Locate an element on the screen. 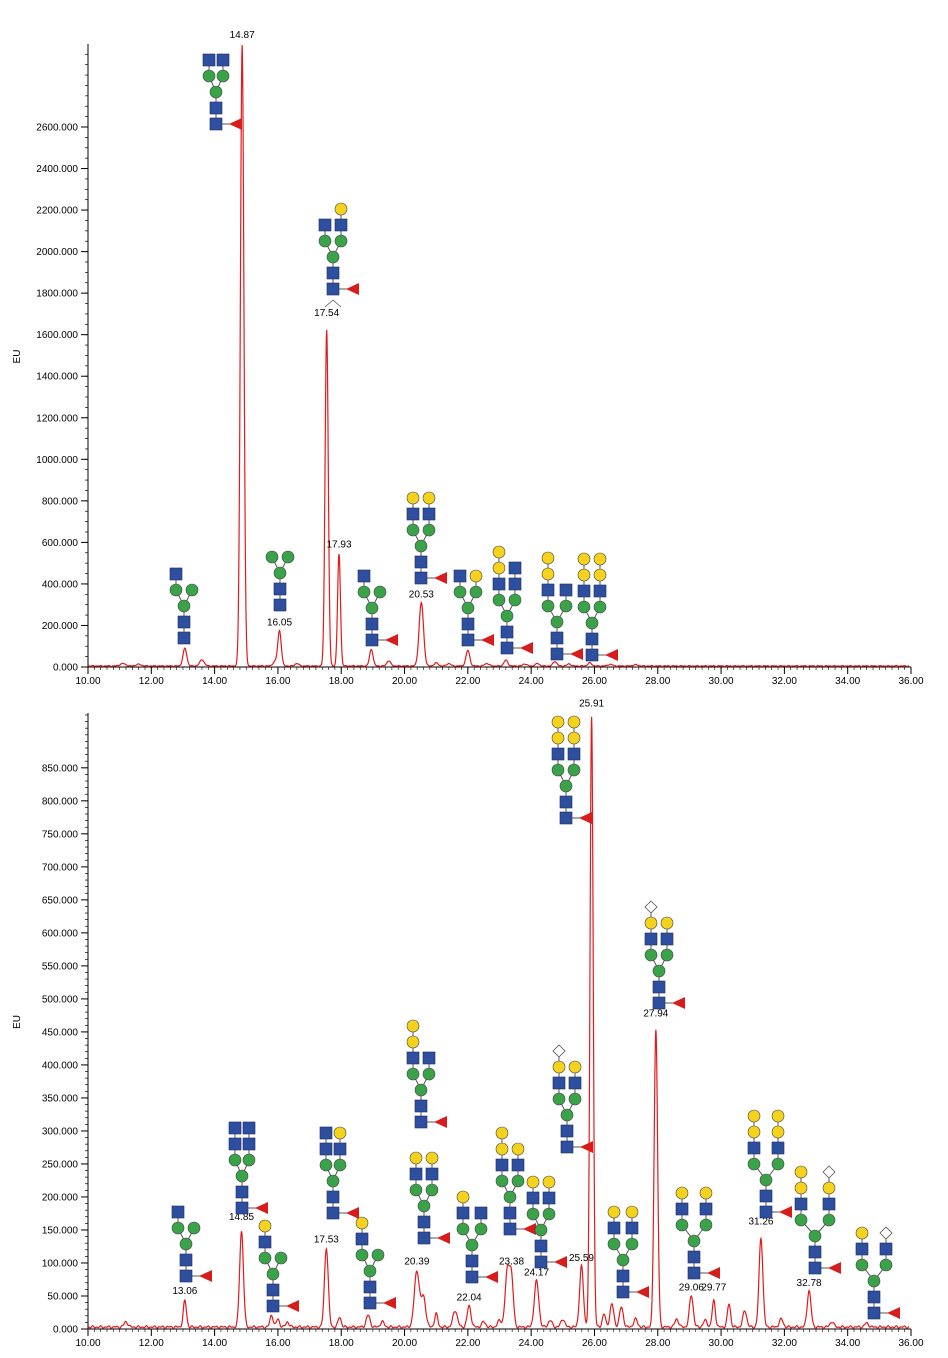 The image size is (948, 1358). peak-label: 29.06 is located at coordinates (691, 1288).